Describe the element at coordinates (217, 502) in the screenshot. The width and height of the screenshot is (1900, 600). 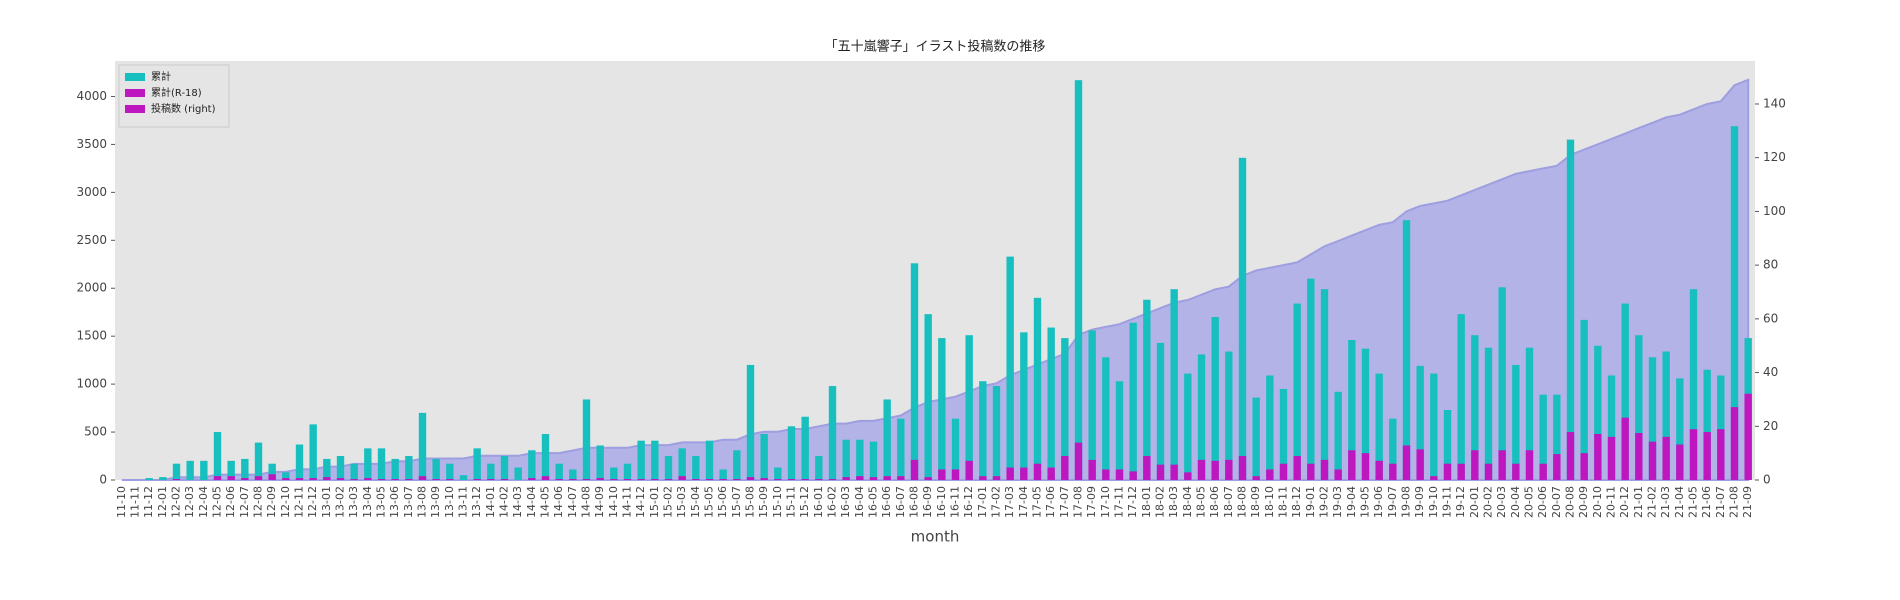
I see `x-tick-label: 12-05` at that location.